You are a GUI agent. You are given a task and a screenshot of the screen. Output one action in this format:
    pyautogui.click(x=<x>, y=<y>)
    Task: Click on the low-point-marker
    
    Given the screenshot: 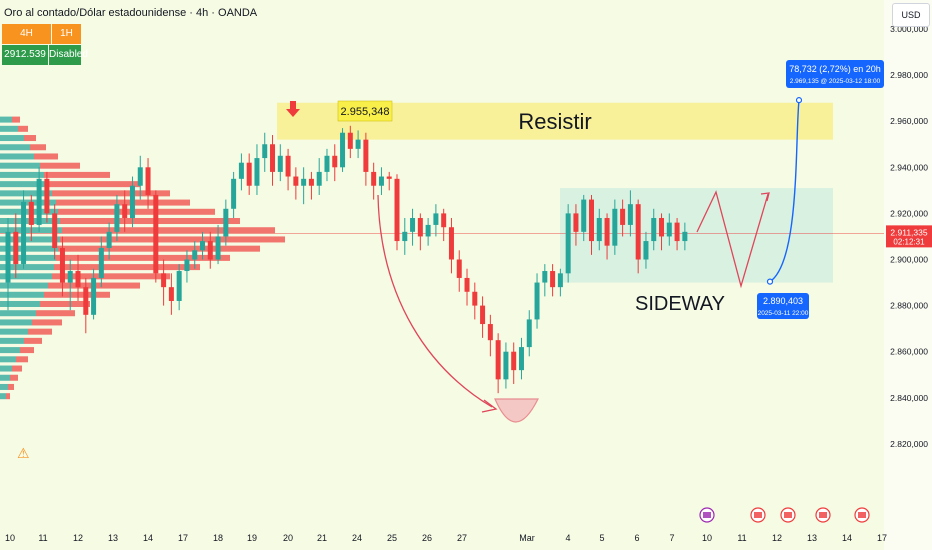 What is the action you would take?
    pyautogui.click(x=770, y=281)
    